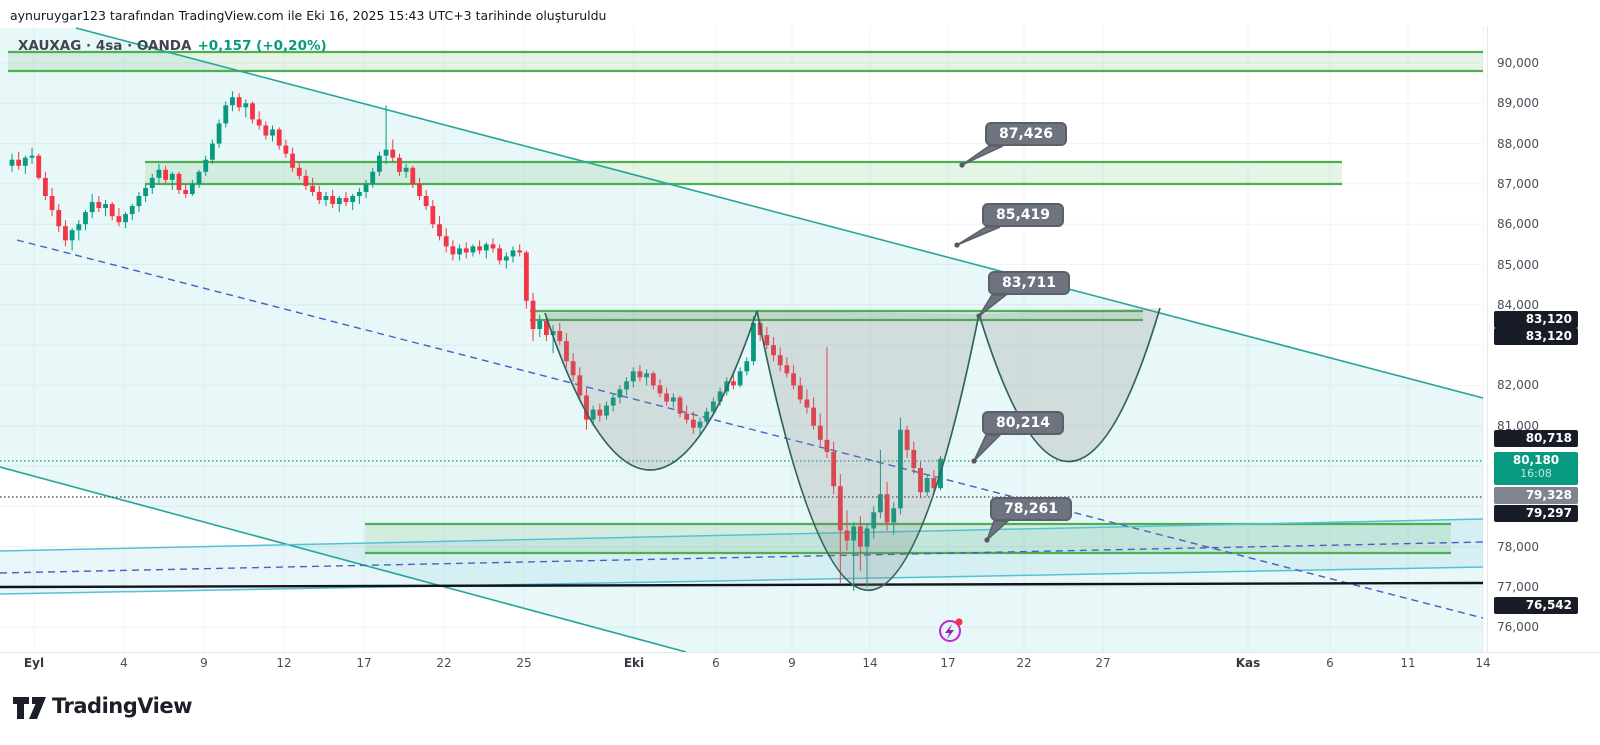 This screenshot has height=745, width=1600. What do you see at coordinates (1023, 215) in the screenshot?
I see `price-callout-label: 85,419` at bounding box center [1023, 215].